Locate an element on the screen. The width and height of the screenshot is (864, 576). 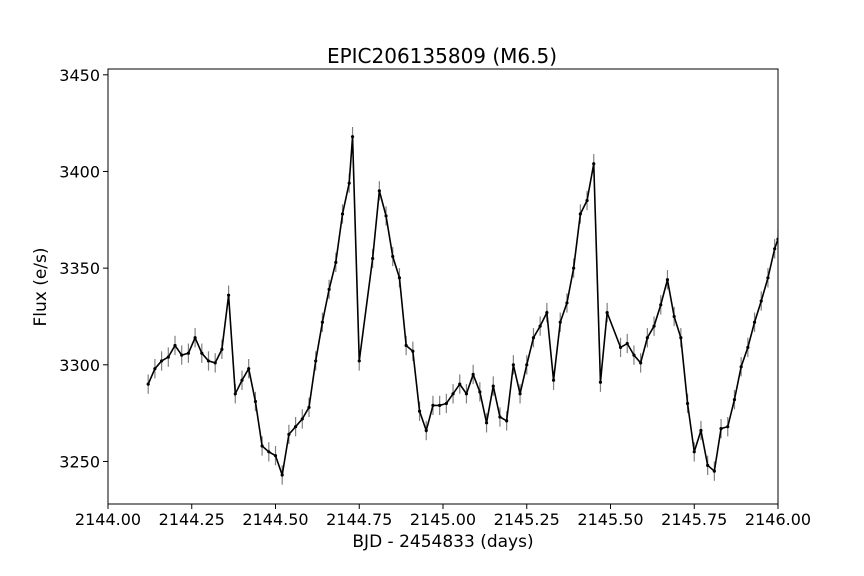
y-tick-label: 3350 is located at coordinates (79, 268).